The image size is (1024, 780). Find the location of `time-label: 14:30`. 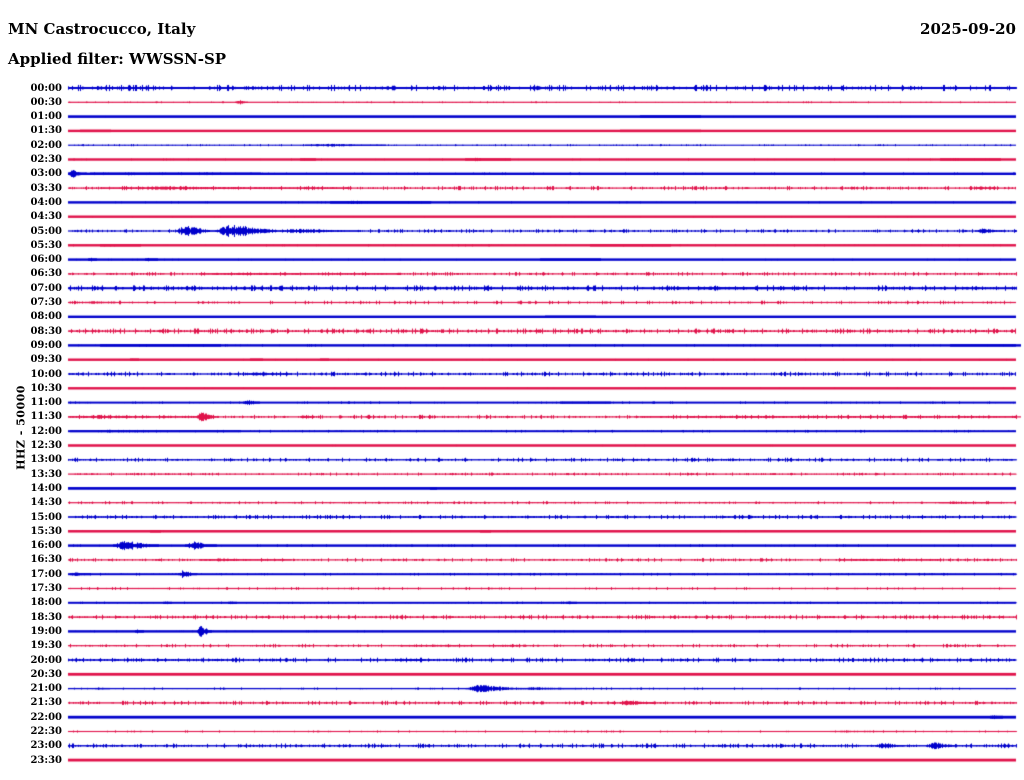

time-label: 14:30 is located at coordinates (46, 503).